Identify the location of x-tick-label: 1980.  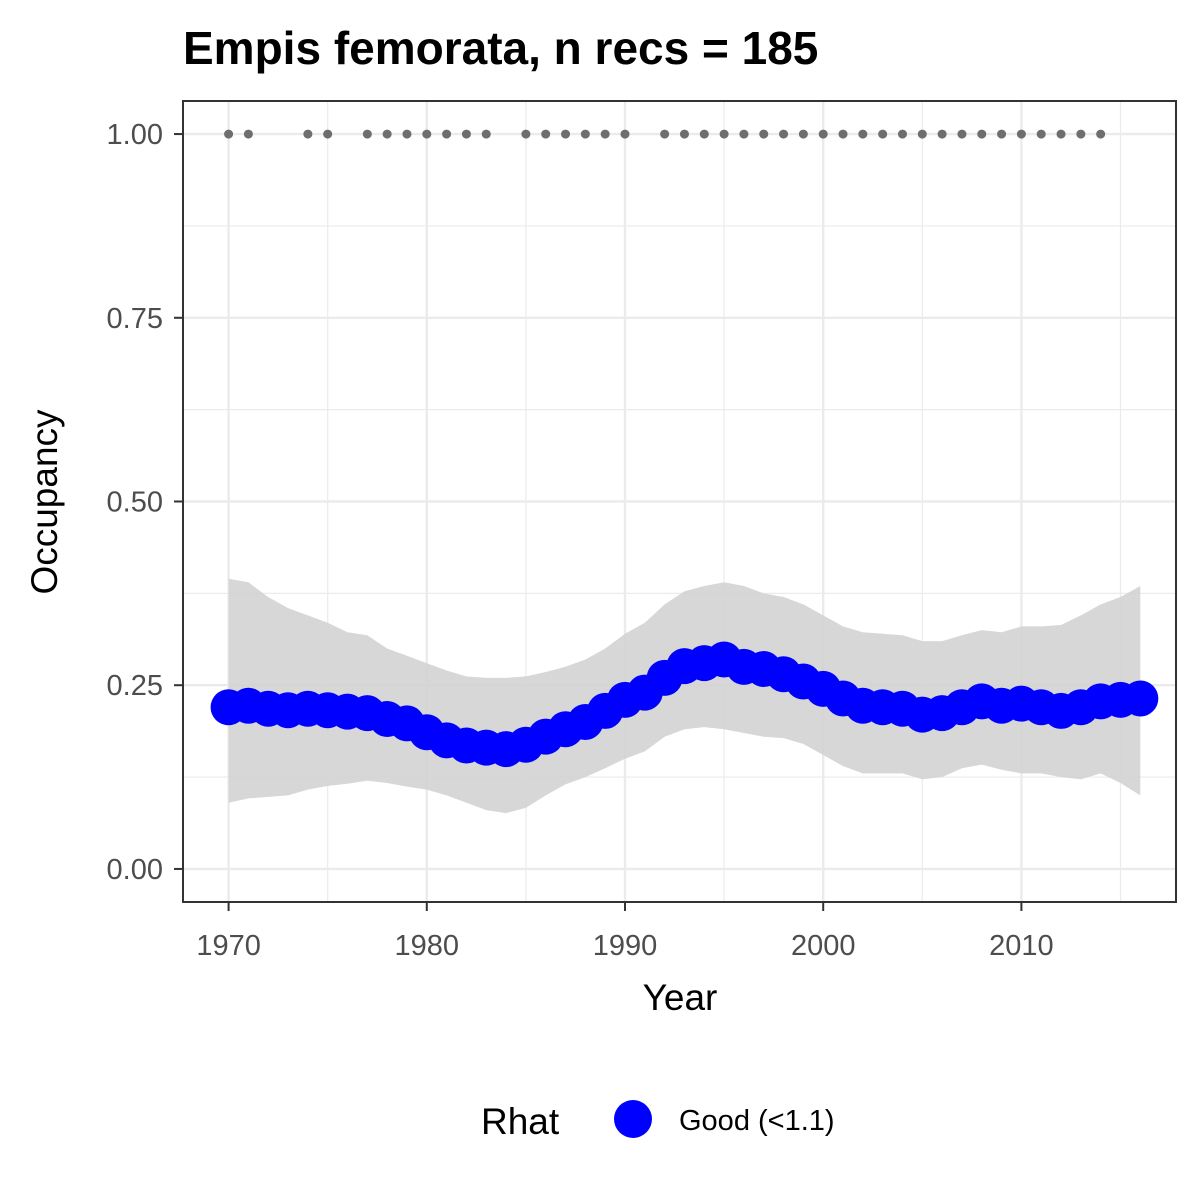
(427, 946).